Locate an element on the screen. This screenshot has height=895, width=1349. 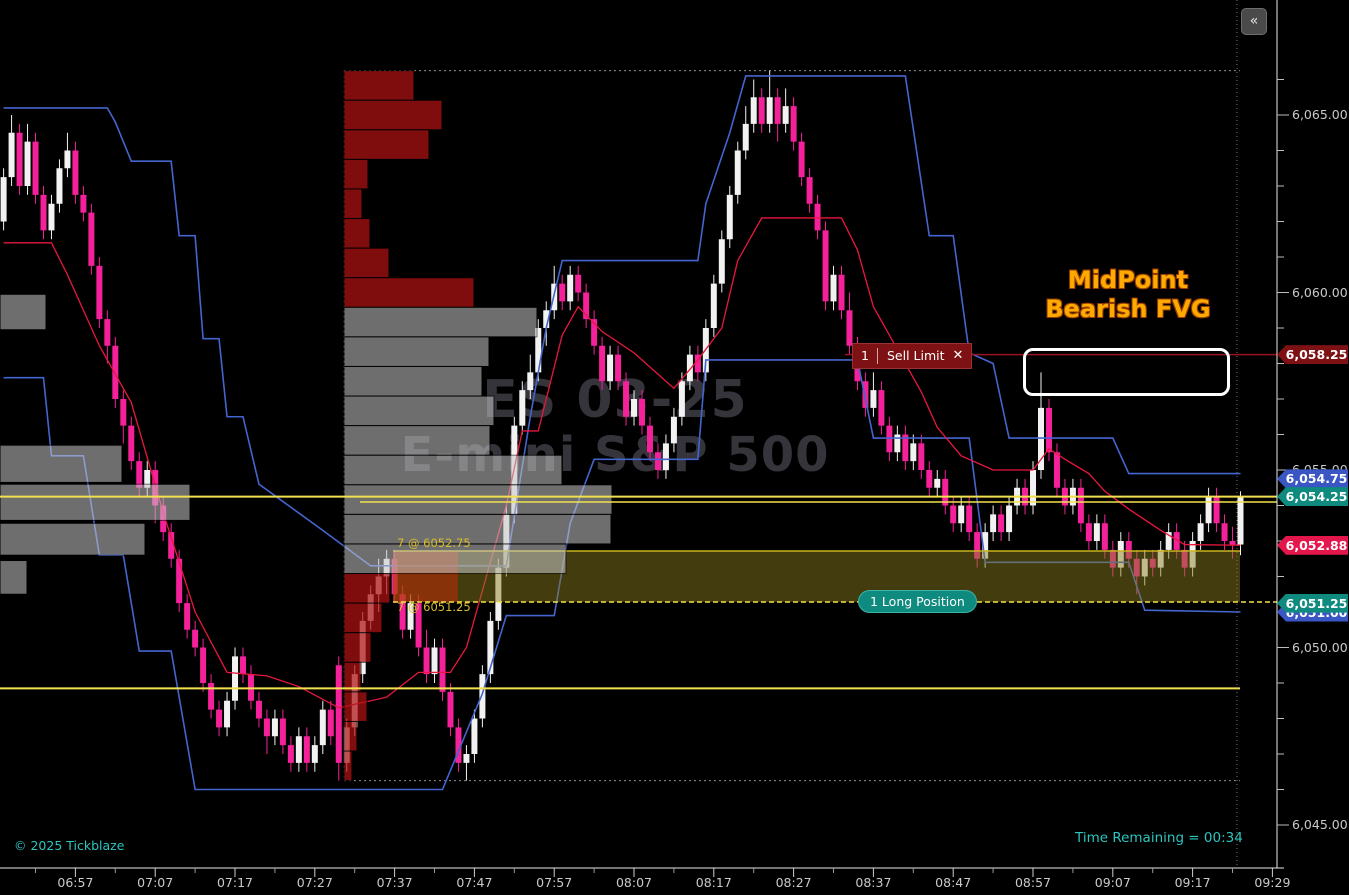
price-badge: 6,058.25 is located at coordinates (1312, 355).